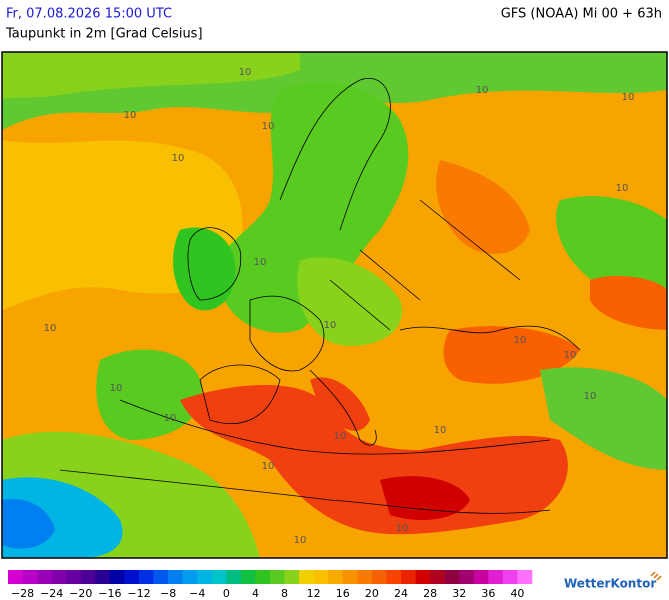  What do you see at coordinates (168, 593) in the screenshot?
I see `legend-tick-label: −8` at bounding box center [168, 593].